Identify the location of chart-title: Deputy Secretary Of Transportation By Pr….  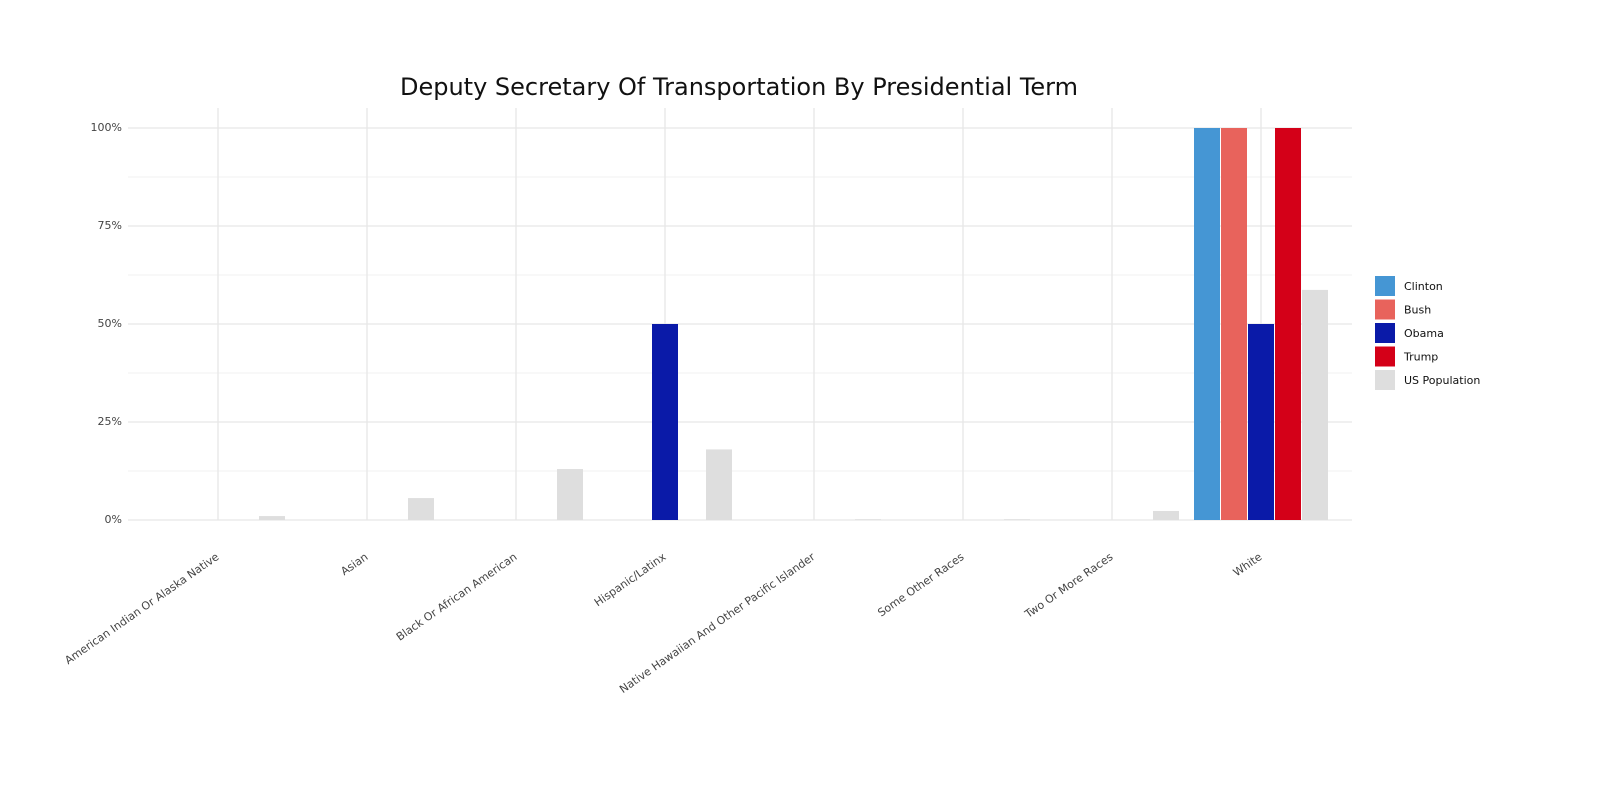
(739, 87).